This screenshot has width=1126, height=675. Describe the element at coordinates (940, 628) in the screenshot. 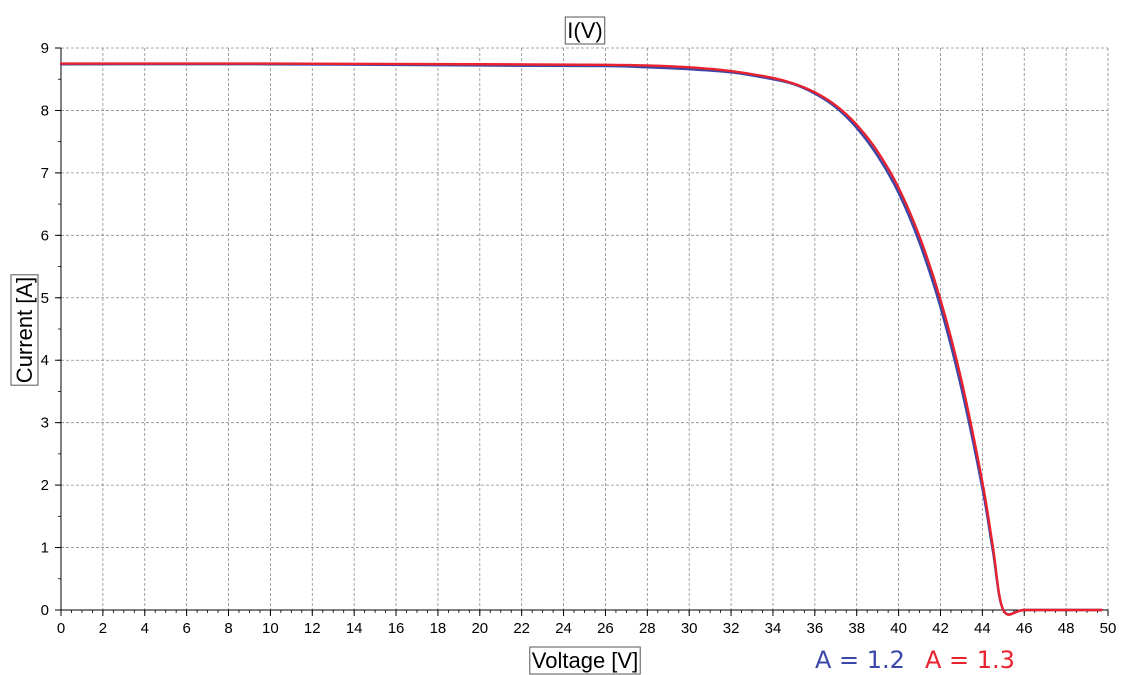

I see `x-tick-label: 42` at that location.